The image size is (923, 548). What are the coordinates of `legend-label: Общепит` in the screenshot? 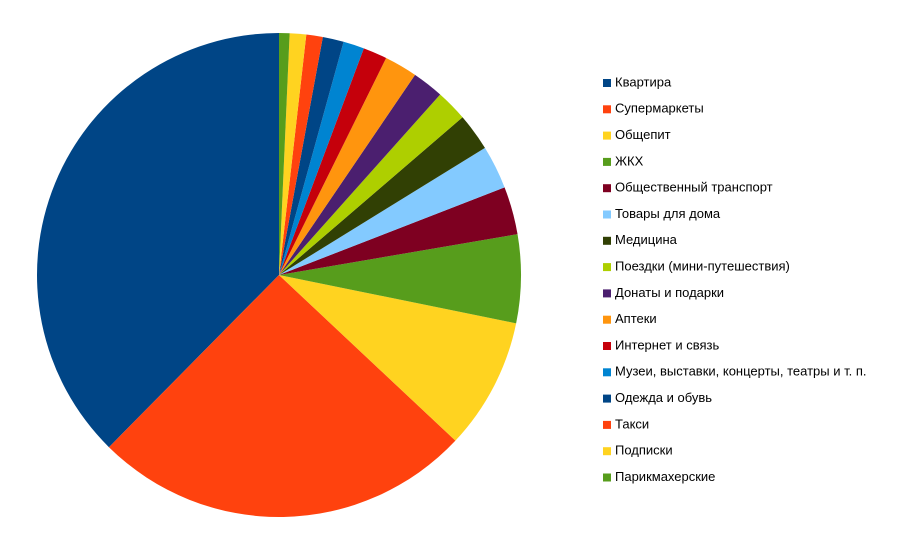 It's located at (643, 134).